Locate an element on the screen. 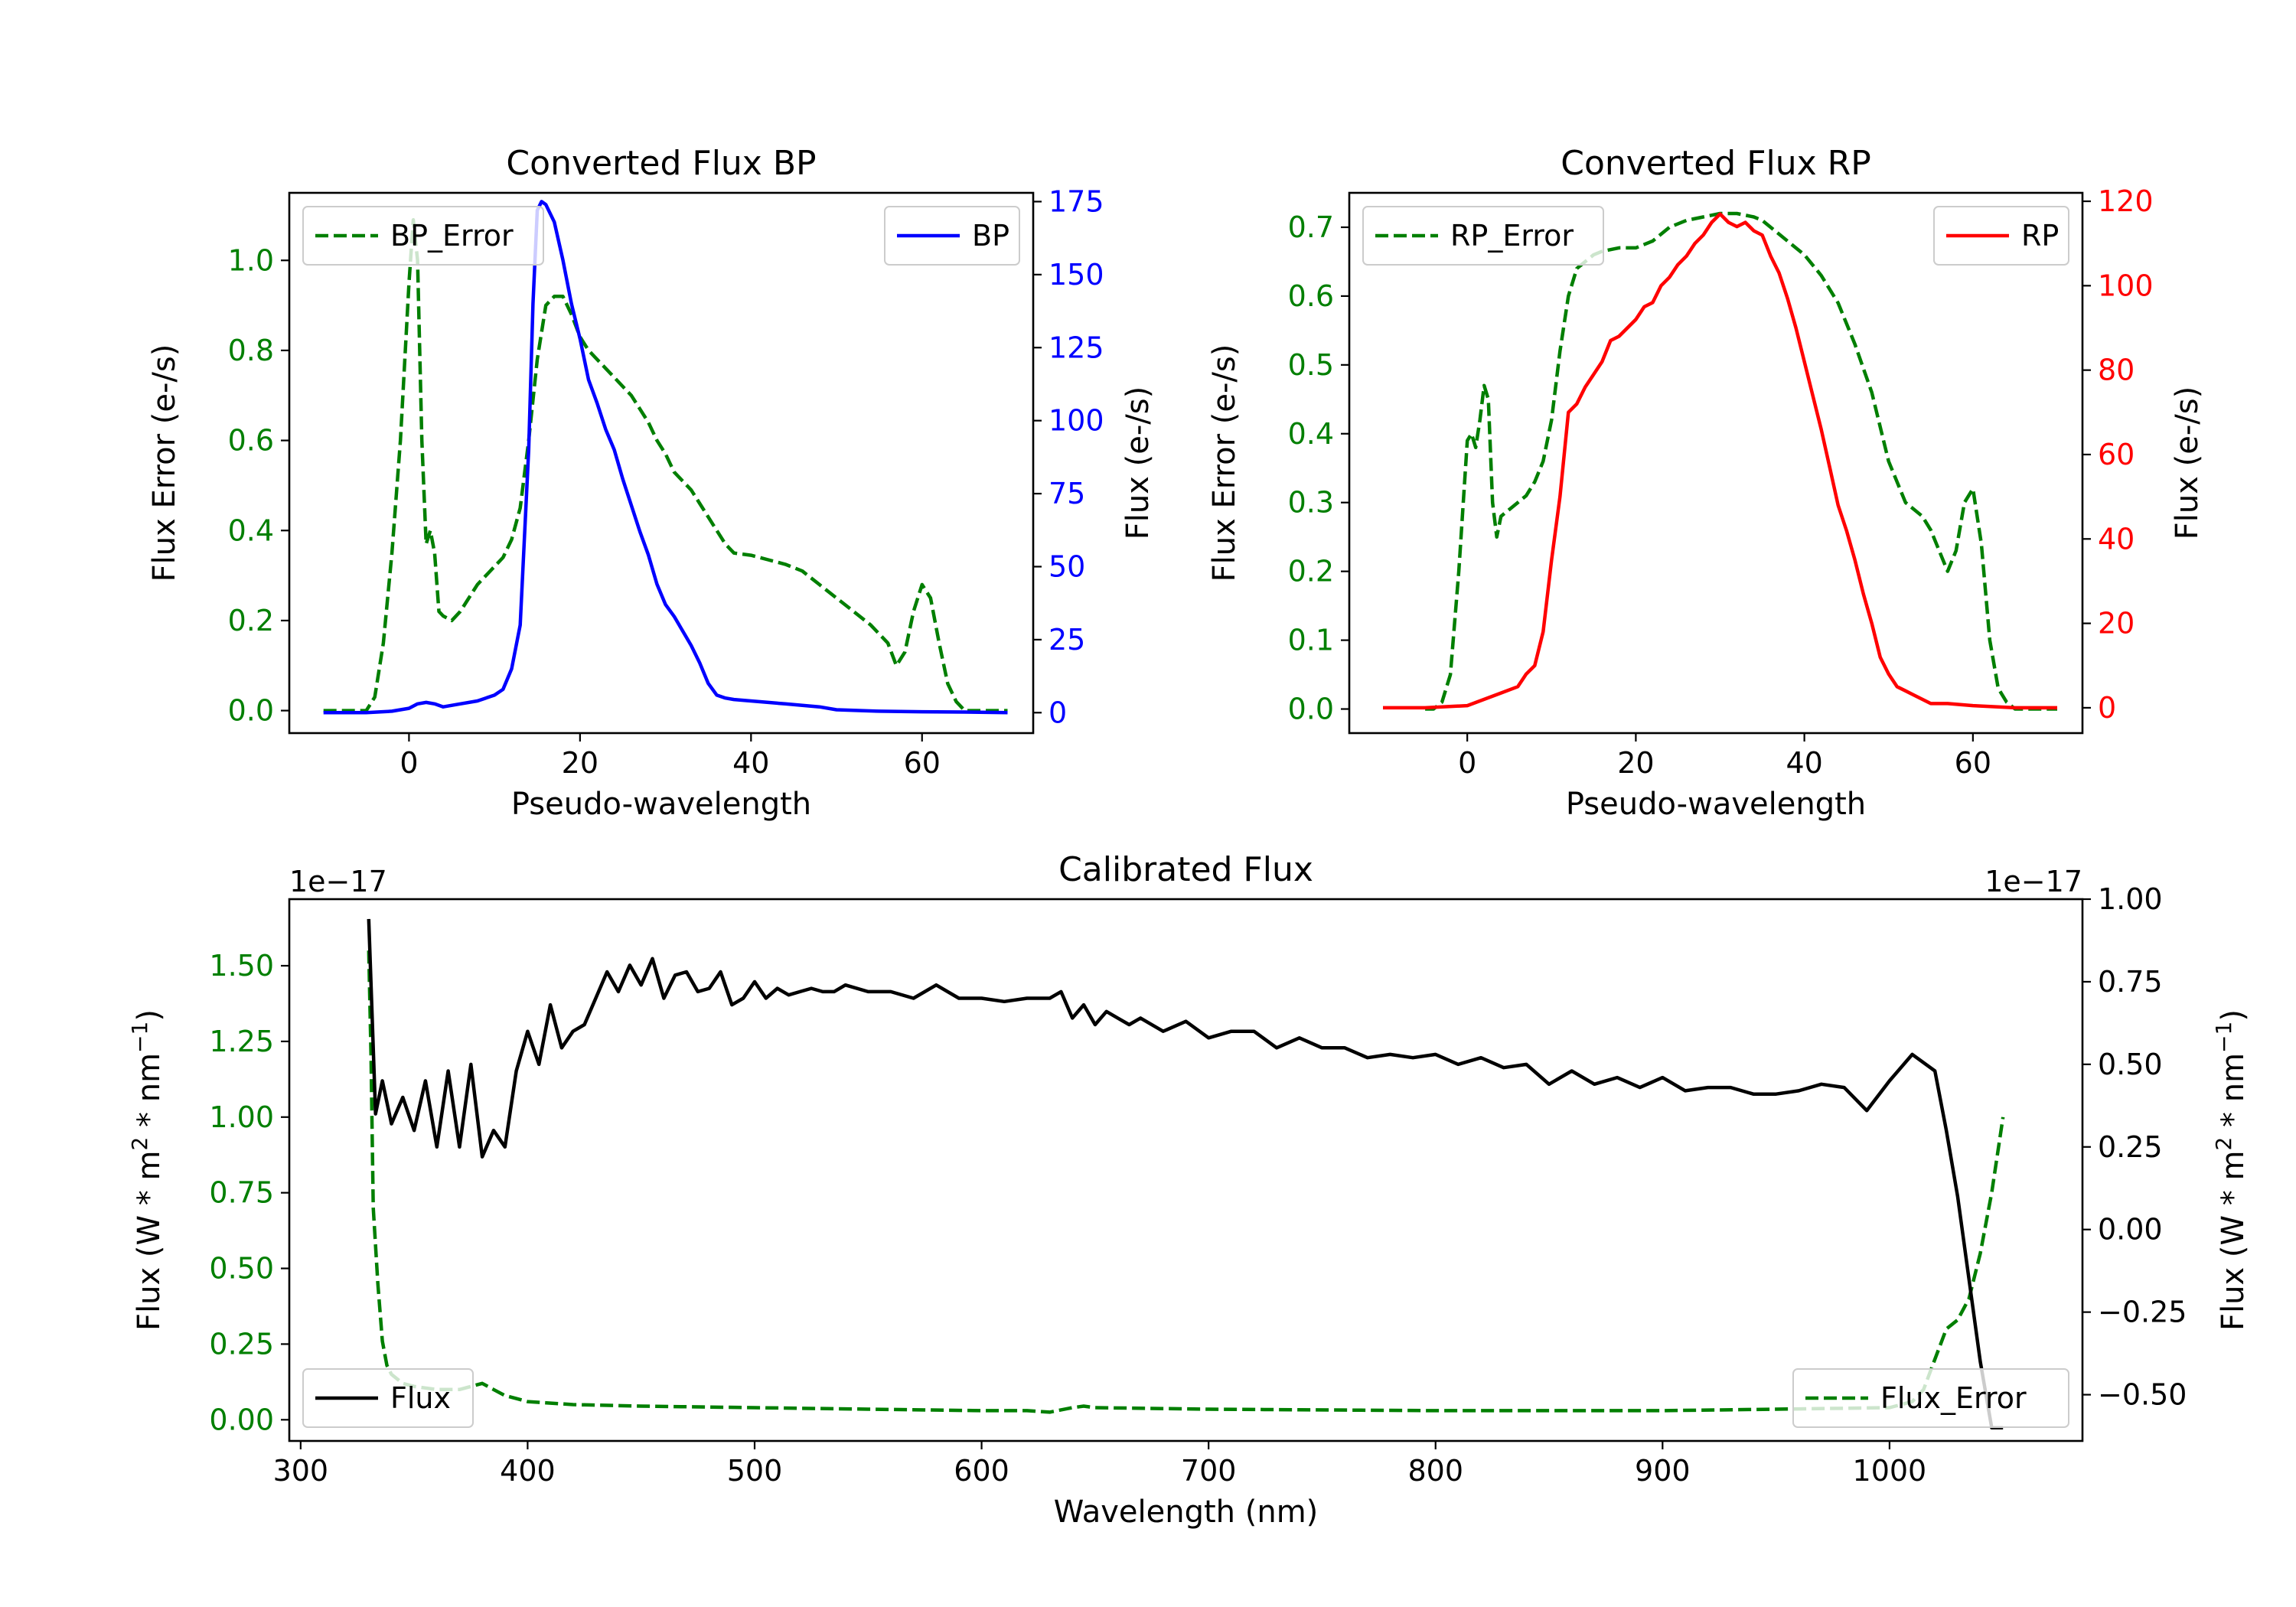 This screenshot has width=2296, height=1607. cal-legend-left: Flux is located at coordinates (388, 1398).